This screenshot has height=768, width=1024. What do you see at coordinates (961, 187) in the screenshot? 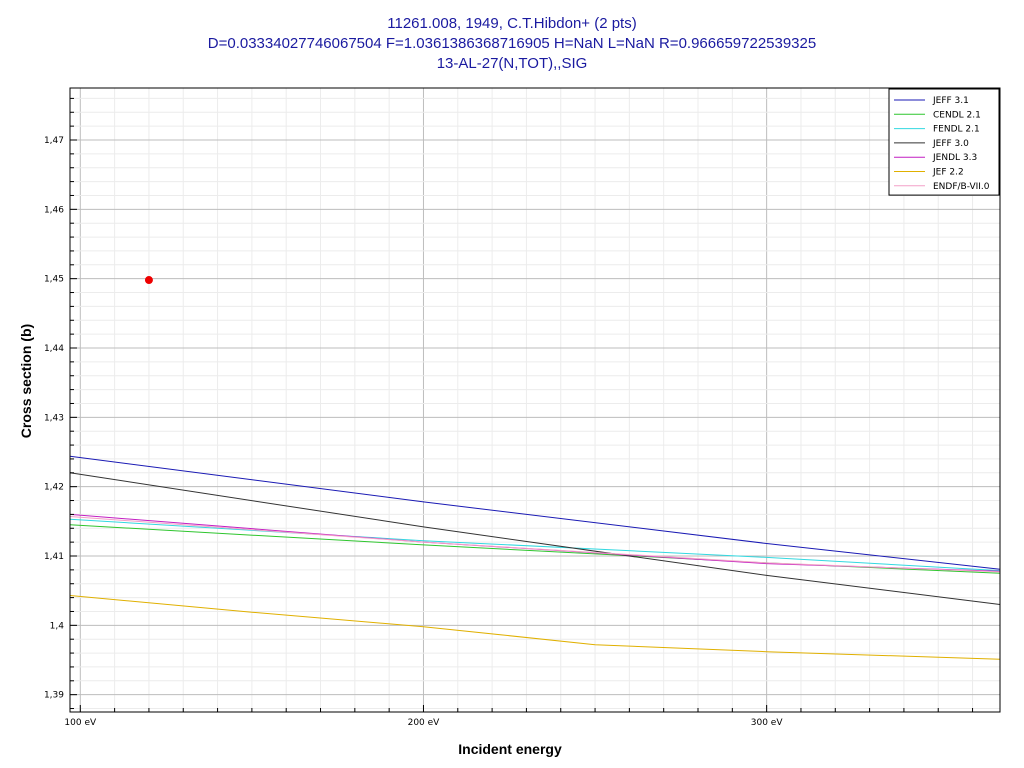
I see `legend-label: ENDF/B-VII.0` at bounding box center [961, 187].